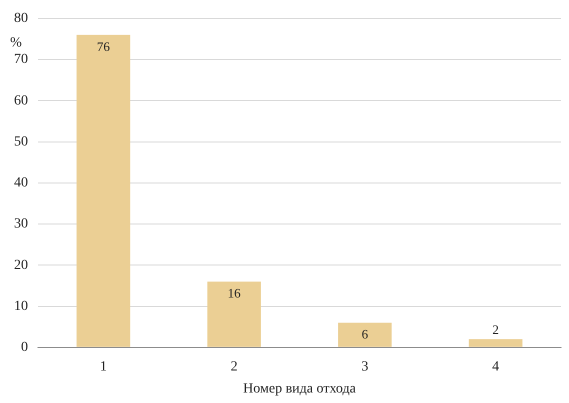  I want to click on y-tick-label: 0, so click(24, 348).